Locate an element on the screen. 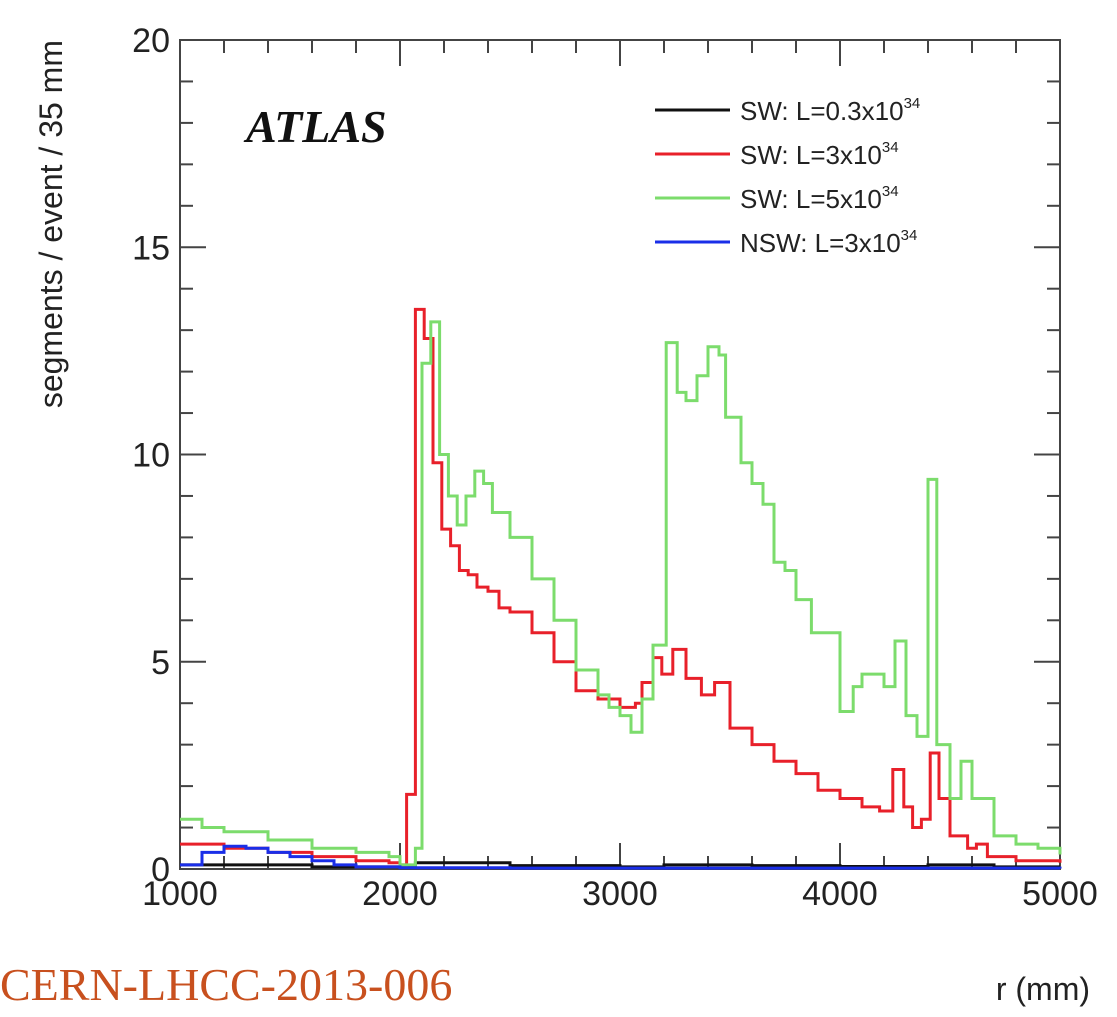 This screenshot has width=1117, height=1017. legend-label: SW: L=3x1034 is located at coordinates (819, 154).